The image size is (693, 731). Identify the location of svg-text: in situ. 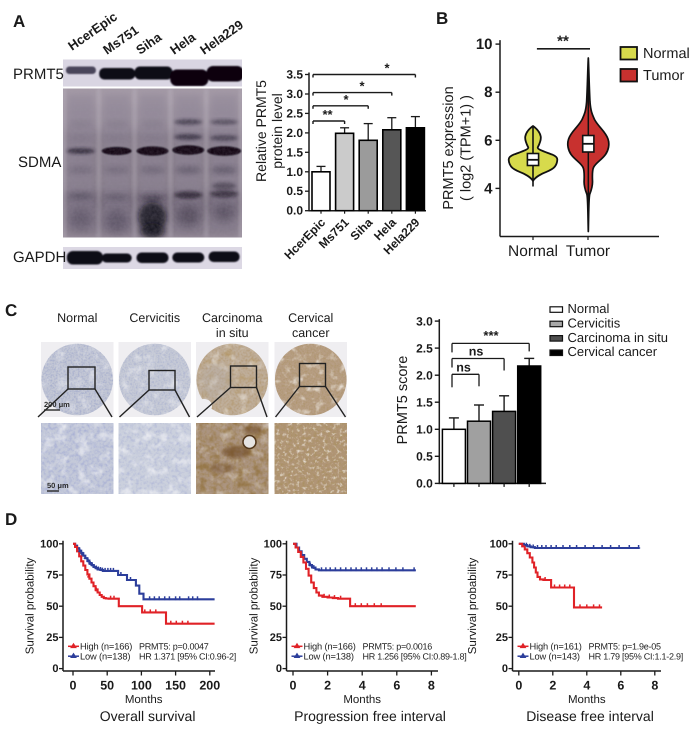
(232, 333).